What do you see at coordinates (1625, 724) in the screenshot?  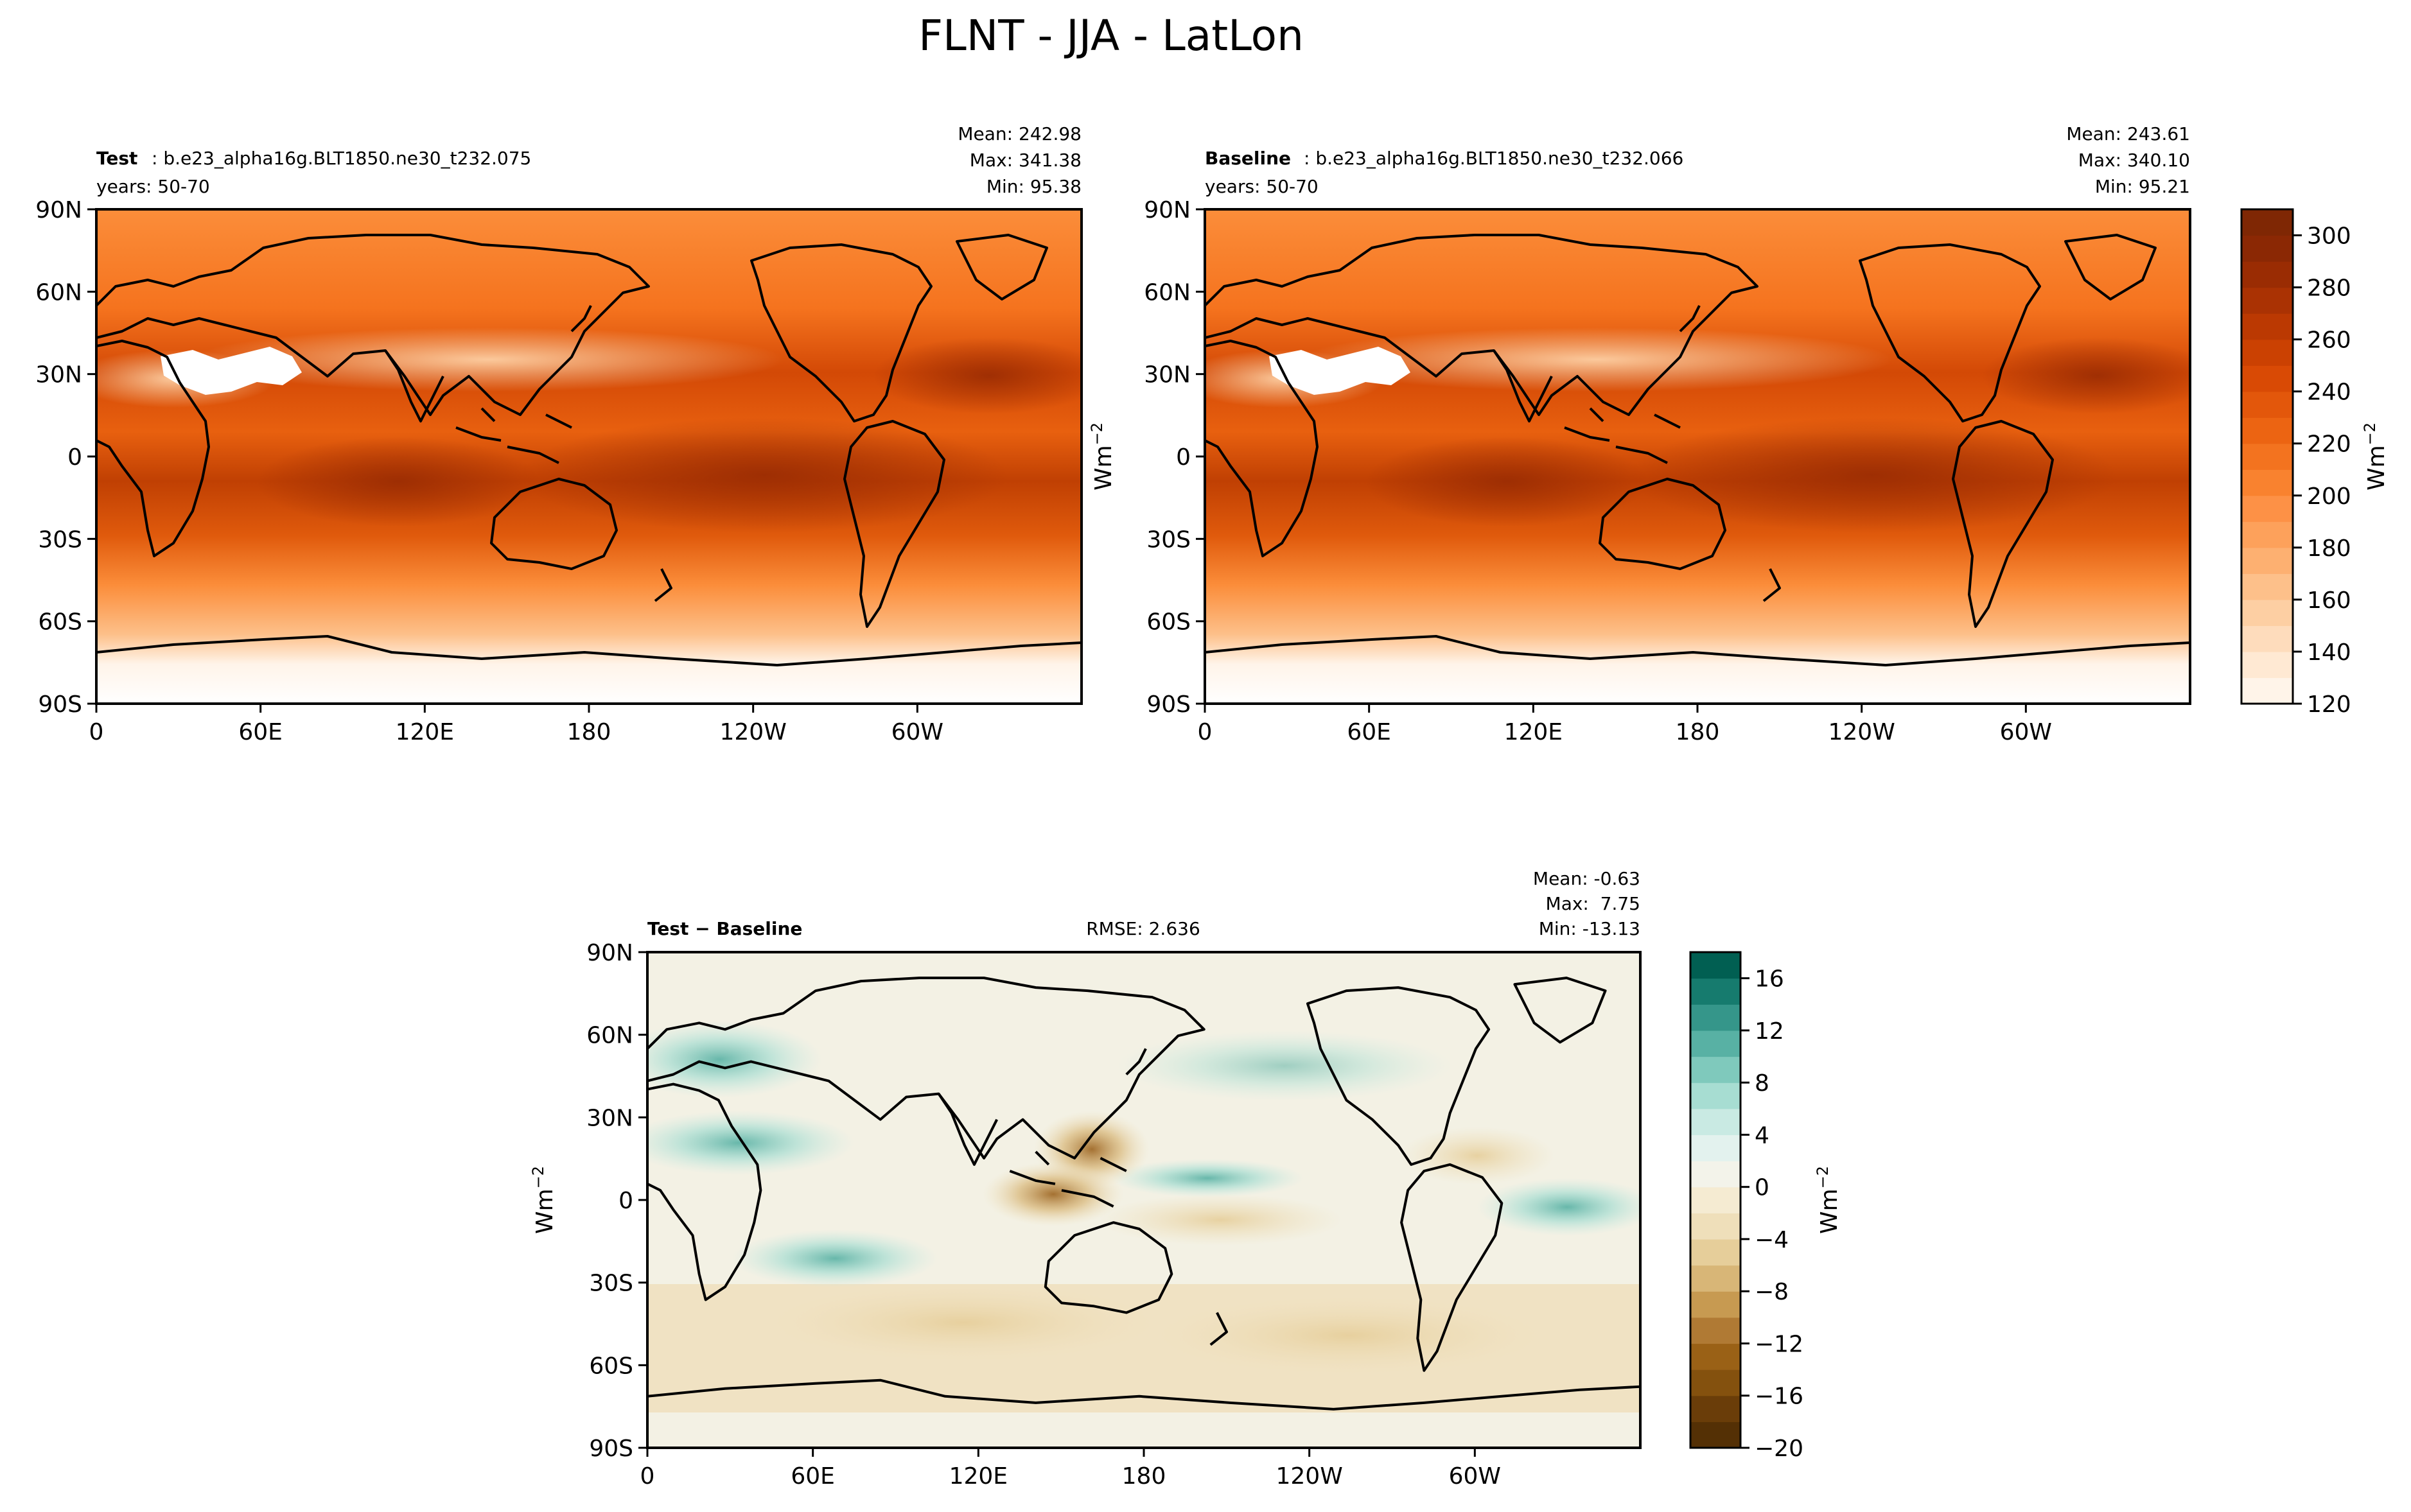 I see `baseline-xticks: 0 60E 120E 180 120W 60W` at bounding box center [1625, 724].